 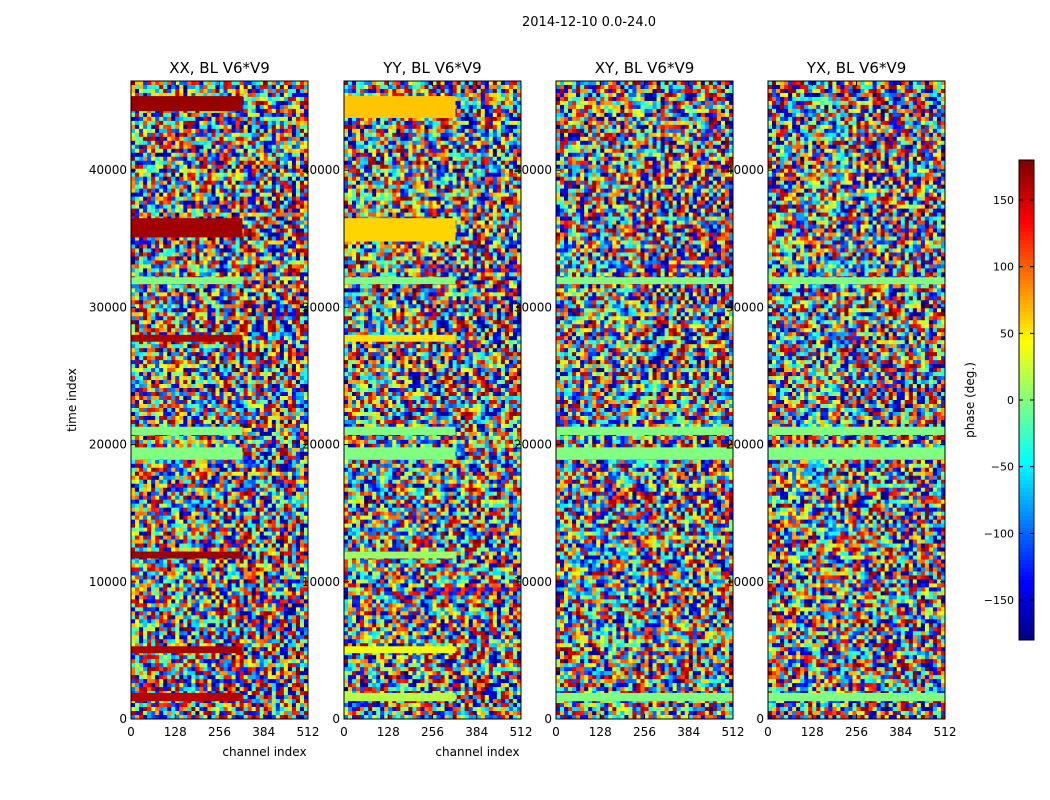 What do you see at coordinates (589, 22) in the screenshot?
I see `figure-suptitle: 2014-12-10 0.0-24.0` at bounding box center [589, 22].